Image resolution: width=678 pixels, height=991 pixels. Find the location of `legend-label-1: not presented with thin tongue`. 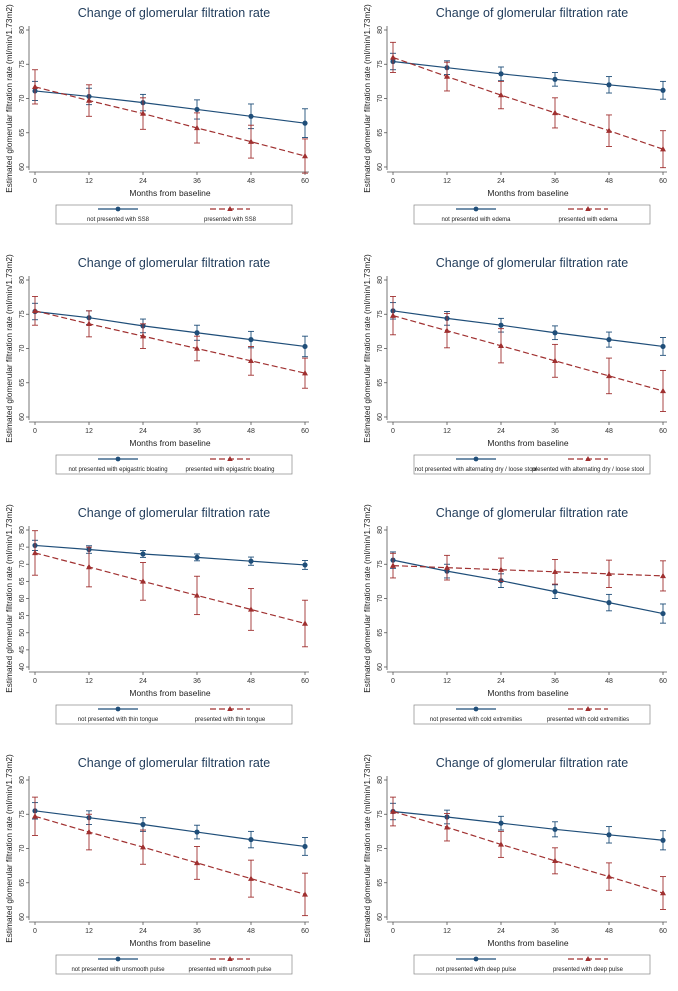

legend-label-1: not presented with thin tongue is located at coordinates (118, 720).